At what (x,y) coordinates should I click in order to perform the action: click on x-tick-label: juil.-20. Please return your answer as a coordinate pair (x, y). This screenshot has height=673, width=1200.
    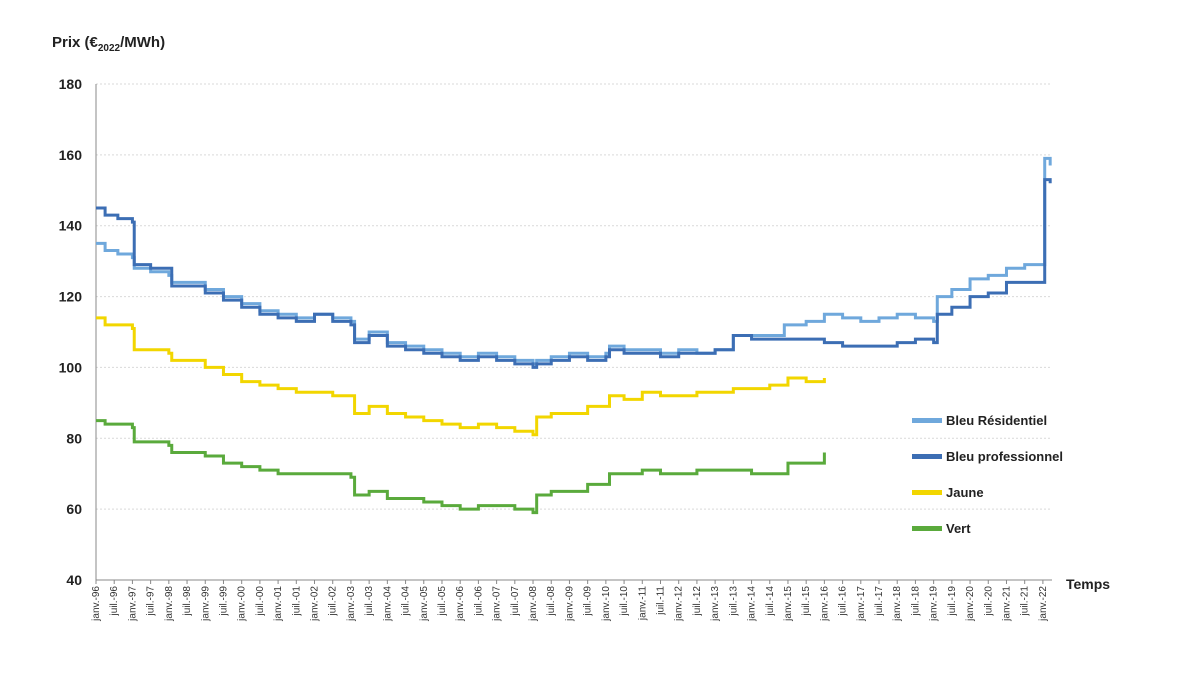
    Looking at the image, I should click on (988, 601).